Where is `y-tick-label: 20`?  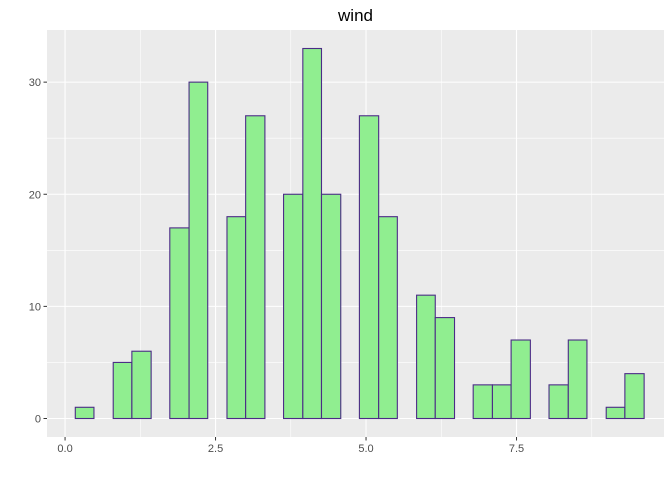
y-tick-label: 20 is located at coordinates (35, 195).